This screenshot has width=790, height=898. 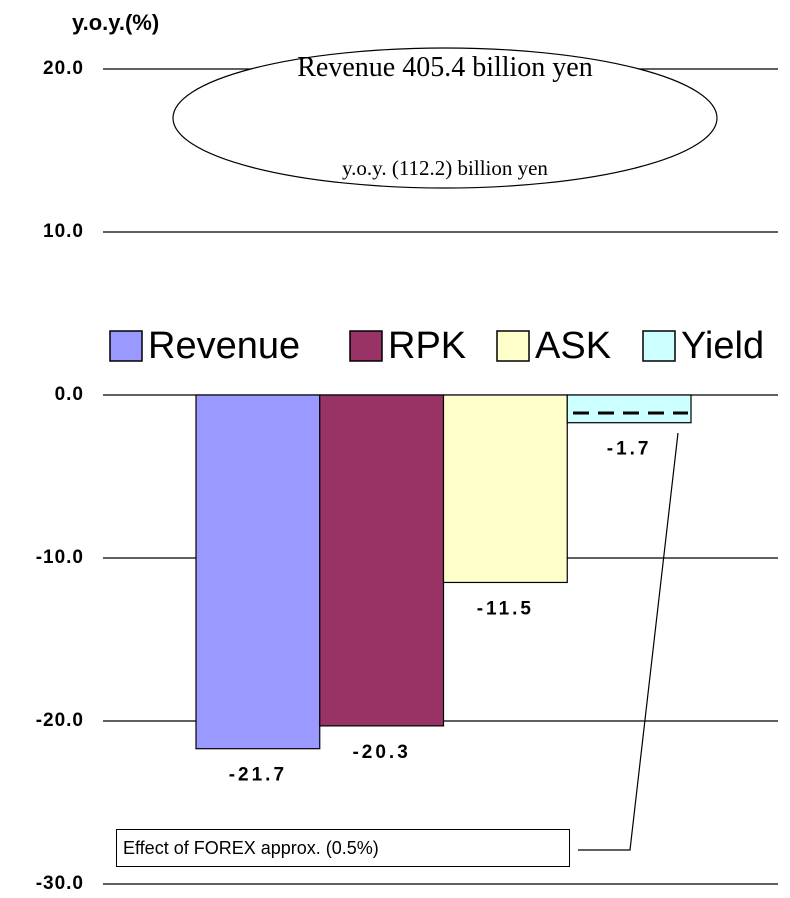 What do you see at coordinates (445, 118) in the screenshot?
I see `annotation-ellipse` at bounding box center [445, 118].